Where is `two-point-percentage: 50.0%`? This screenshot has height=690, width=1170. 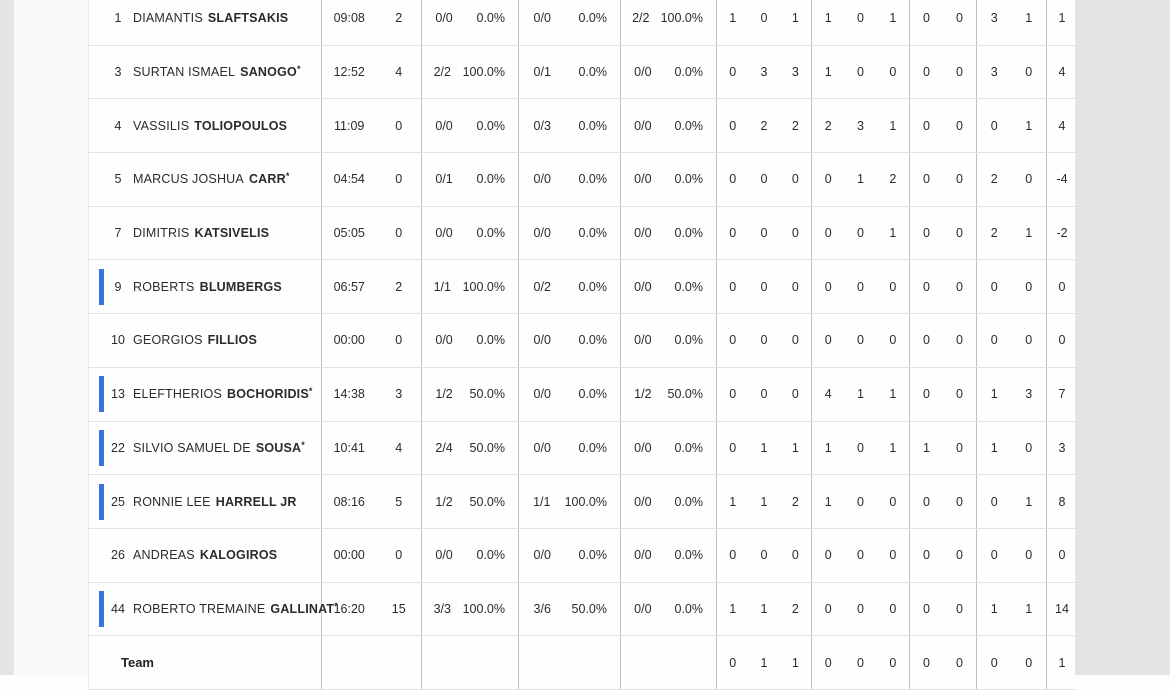
two-point-percentage: 50.0% is located at coordinates (487, 501).